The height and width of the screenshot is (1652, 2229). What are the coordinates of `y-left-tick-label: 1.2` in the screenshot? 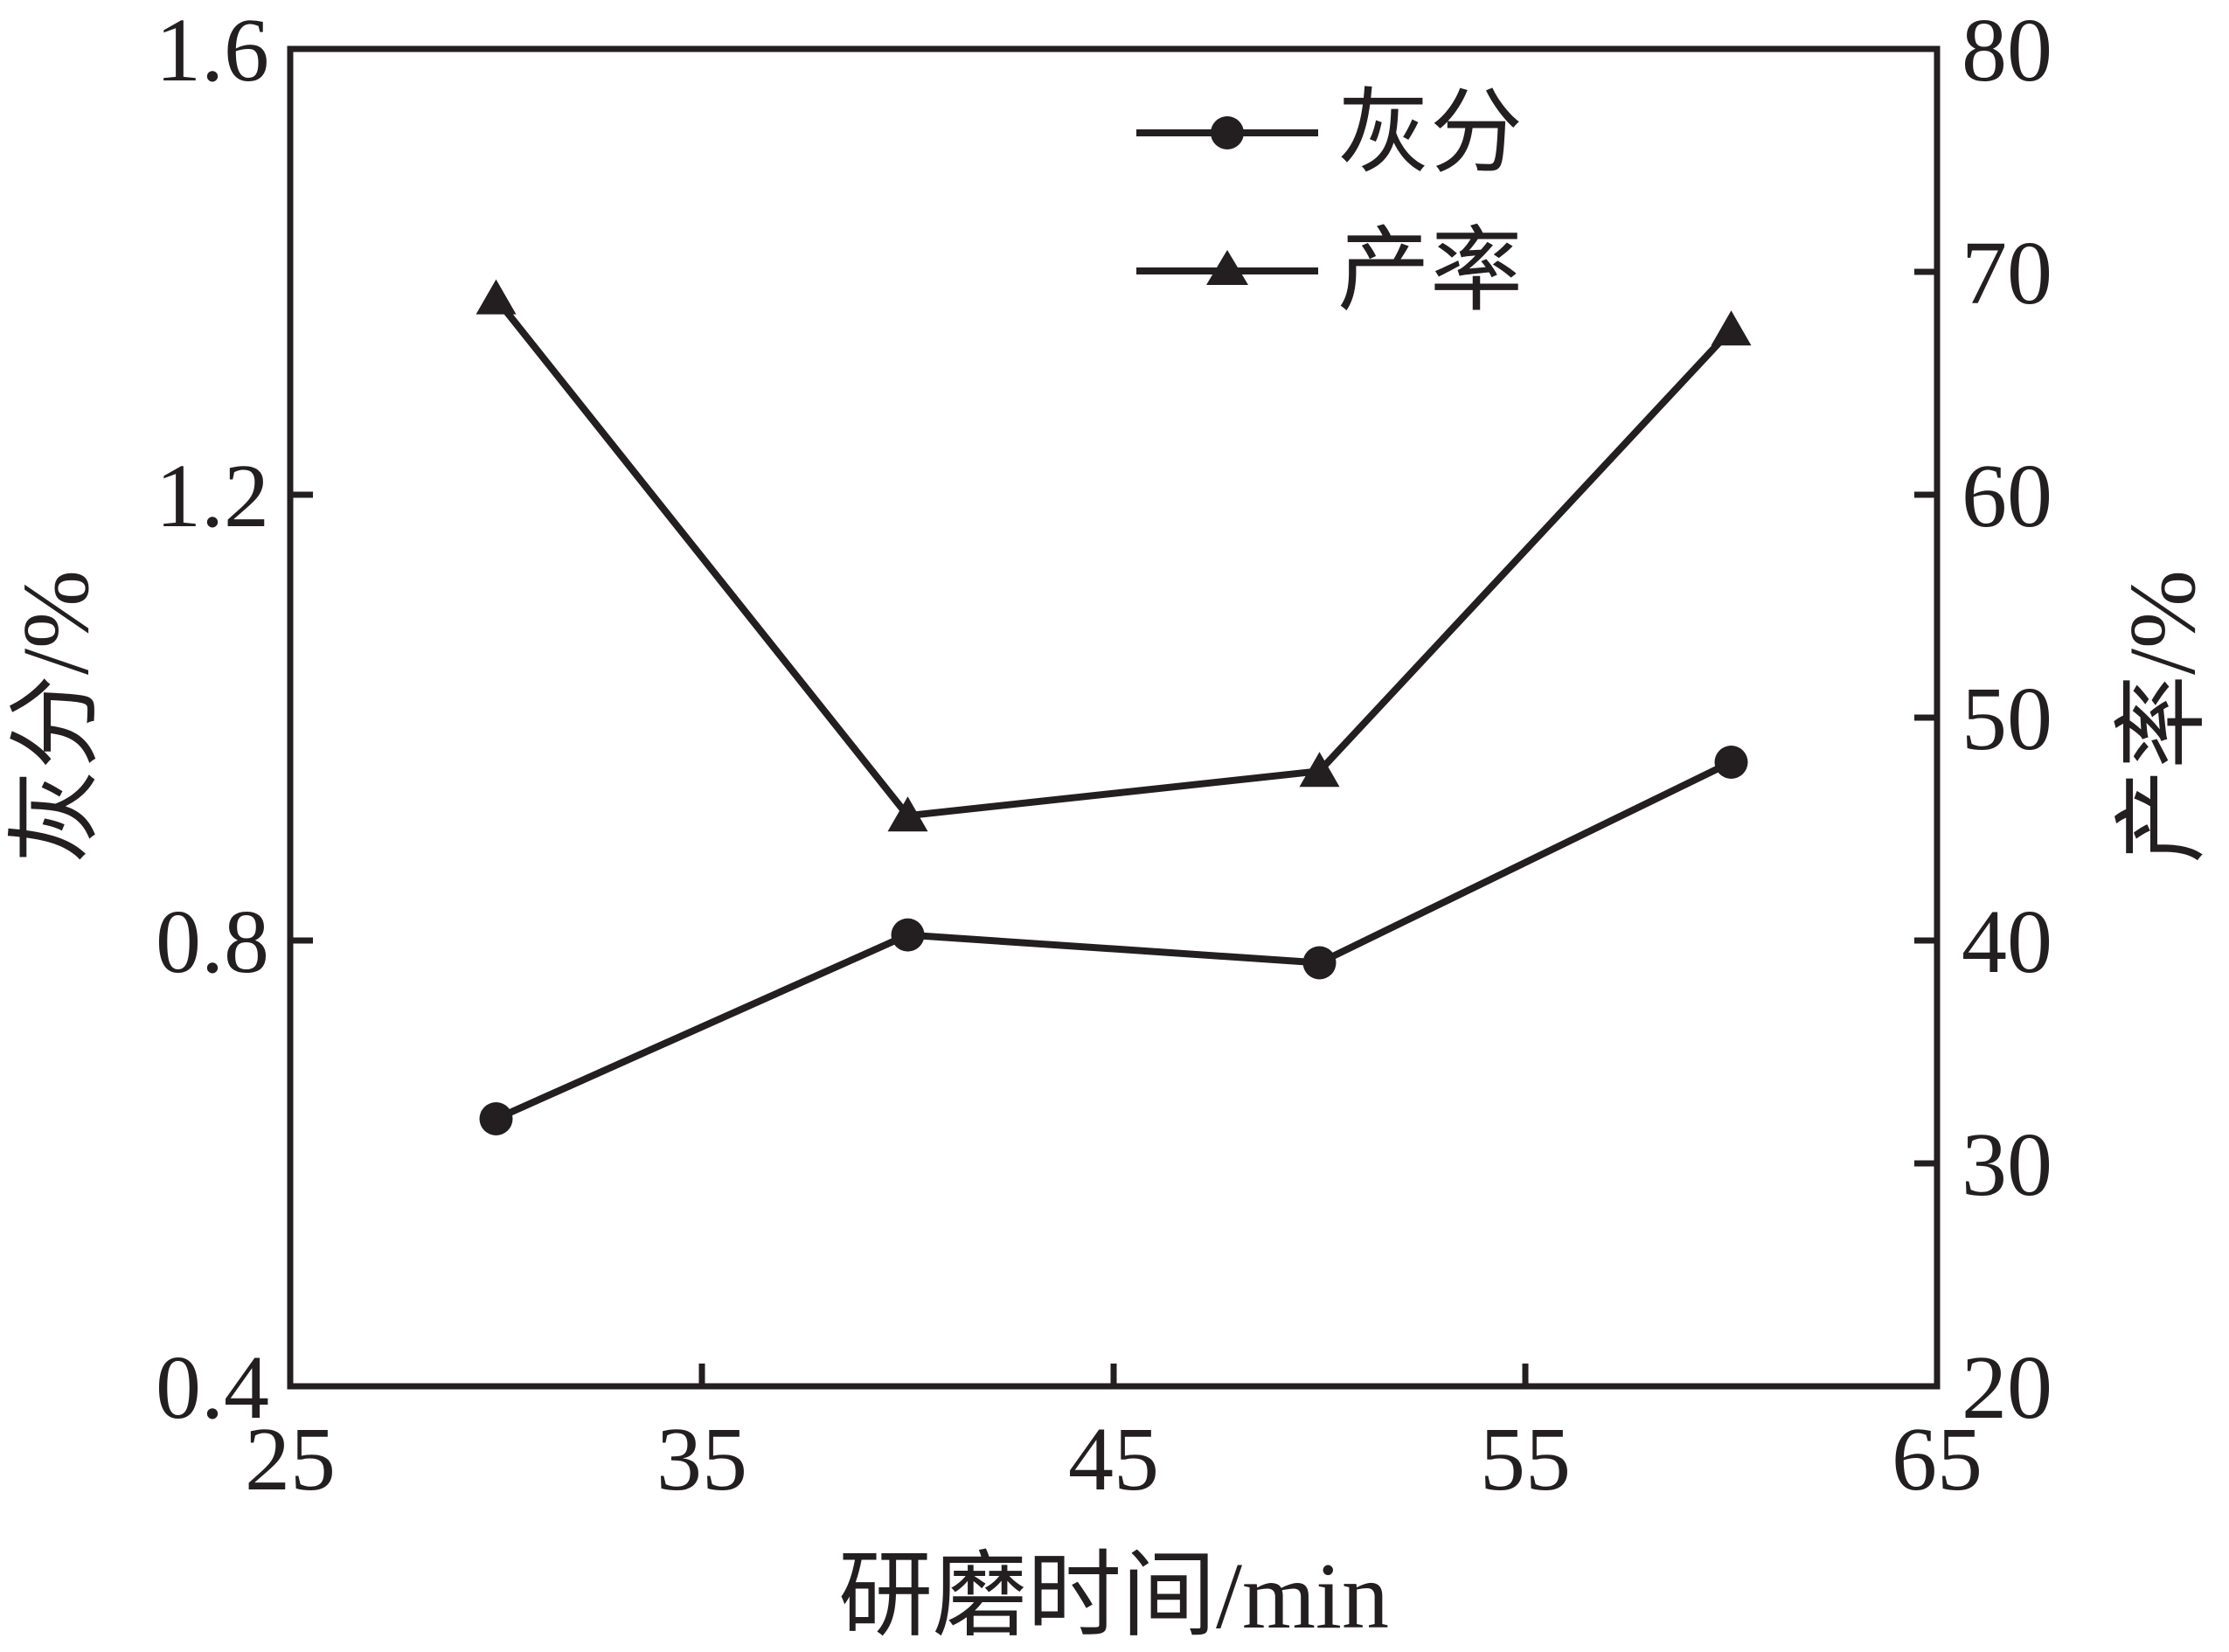 It's located at (213, 496).